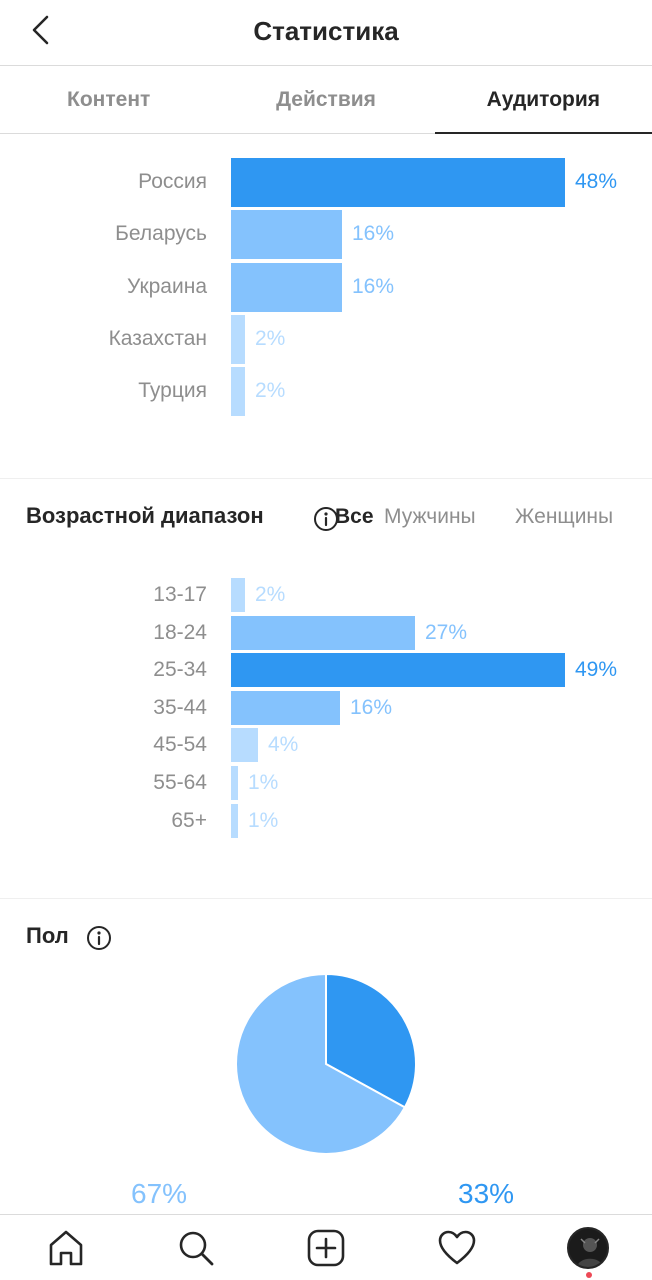 The height and width of the screenshot is (1280, 652). I want to click on back-button, so click(40, 30).